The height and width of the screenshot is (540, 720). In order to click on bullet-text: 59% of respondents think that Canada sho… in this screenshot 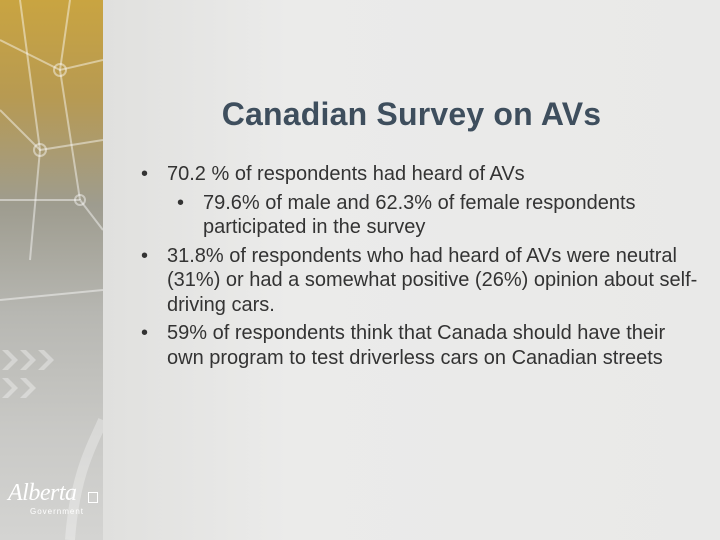, I will do `click(416, 345)`.